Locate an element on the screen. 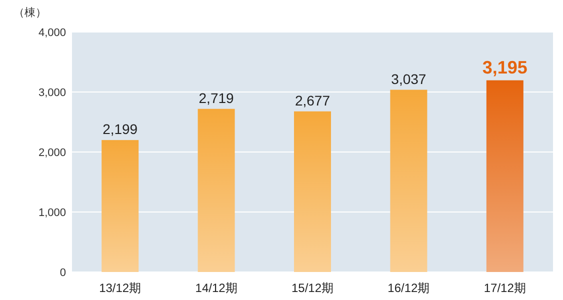  x-tick-label: 14/12期 is located at coordinates (216, 288).